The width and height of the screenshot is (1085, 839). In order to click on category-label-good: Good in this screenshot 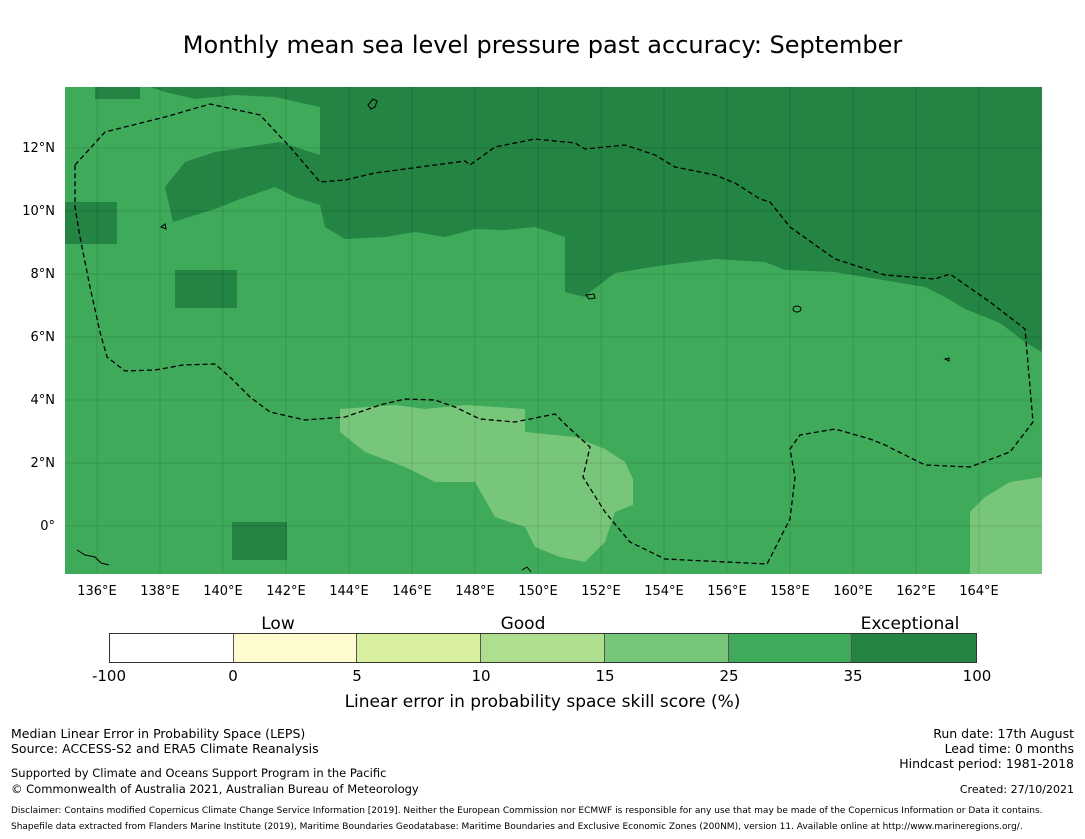, I will do `click(523, 624)`.